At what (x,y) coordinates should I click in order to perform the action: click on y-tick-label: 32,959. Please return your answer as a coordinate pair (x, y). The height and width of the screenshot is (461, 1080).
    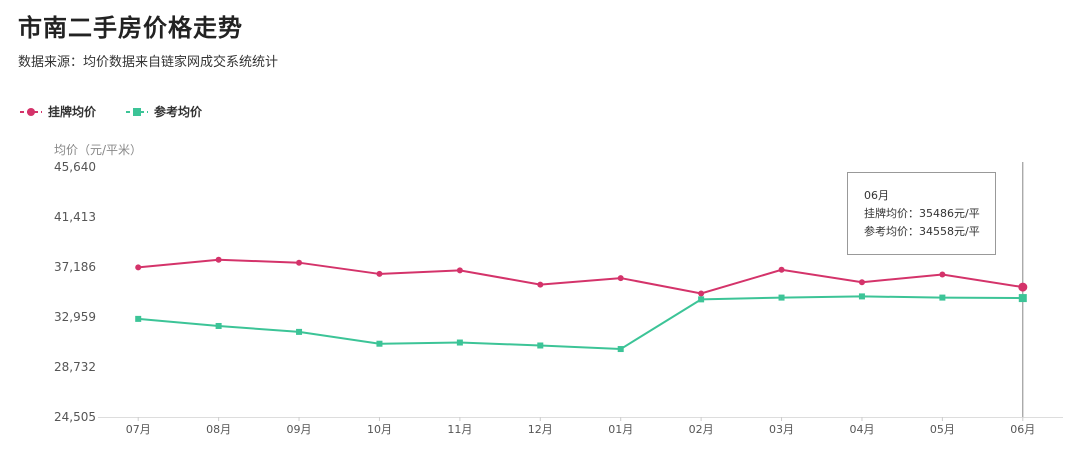
    Looking at the image, I should click on (75, 317).